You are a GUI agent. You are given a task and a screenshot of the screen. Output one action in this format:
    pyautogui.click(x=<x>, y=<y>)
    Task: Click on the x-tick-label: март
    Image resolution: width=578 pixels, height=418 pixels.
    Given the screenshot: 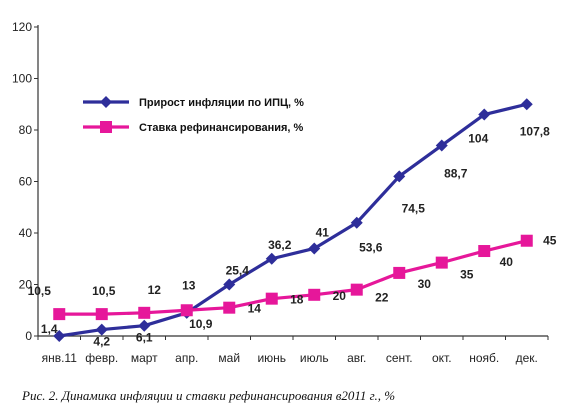 What is the action you would take?
    pyautogui.click(x=144, y=358)
    